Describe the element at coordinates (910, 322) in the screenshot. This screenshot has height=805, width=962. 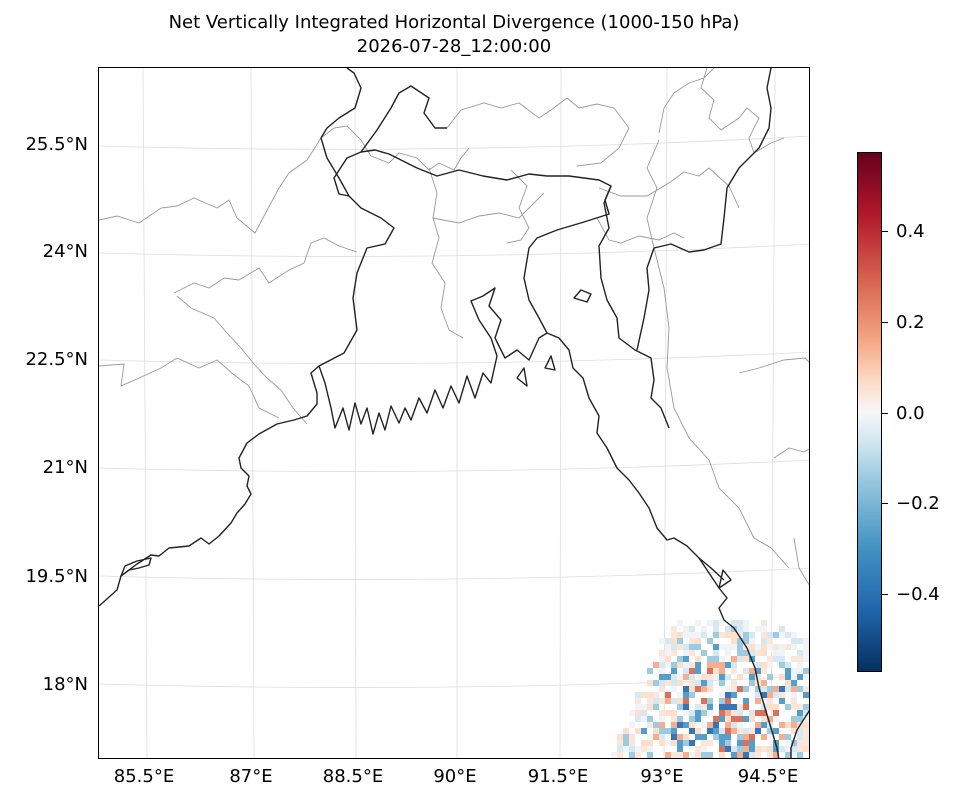
I see `colorbar-tick-label: 0.2` at that location.